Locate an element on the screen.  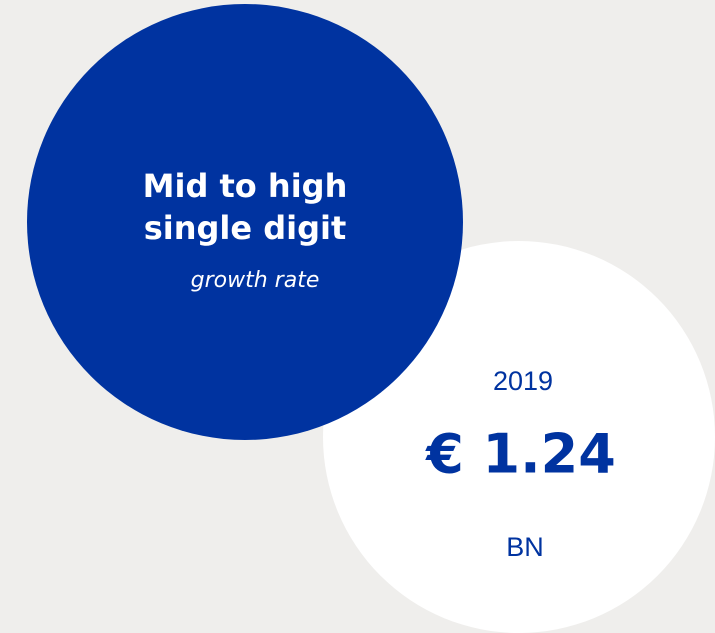
year: 2019 is located at coordinates (523, 381).